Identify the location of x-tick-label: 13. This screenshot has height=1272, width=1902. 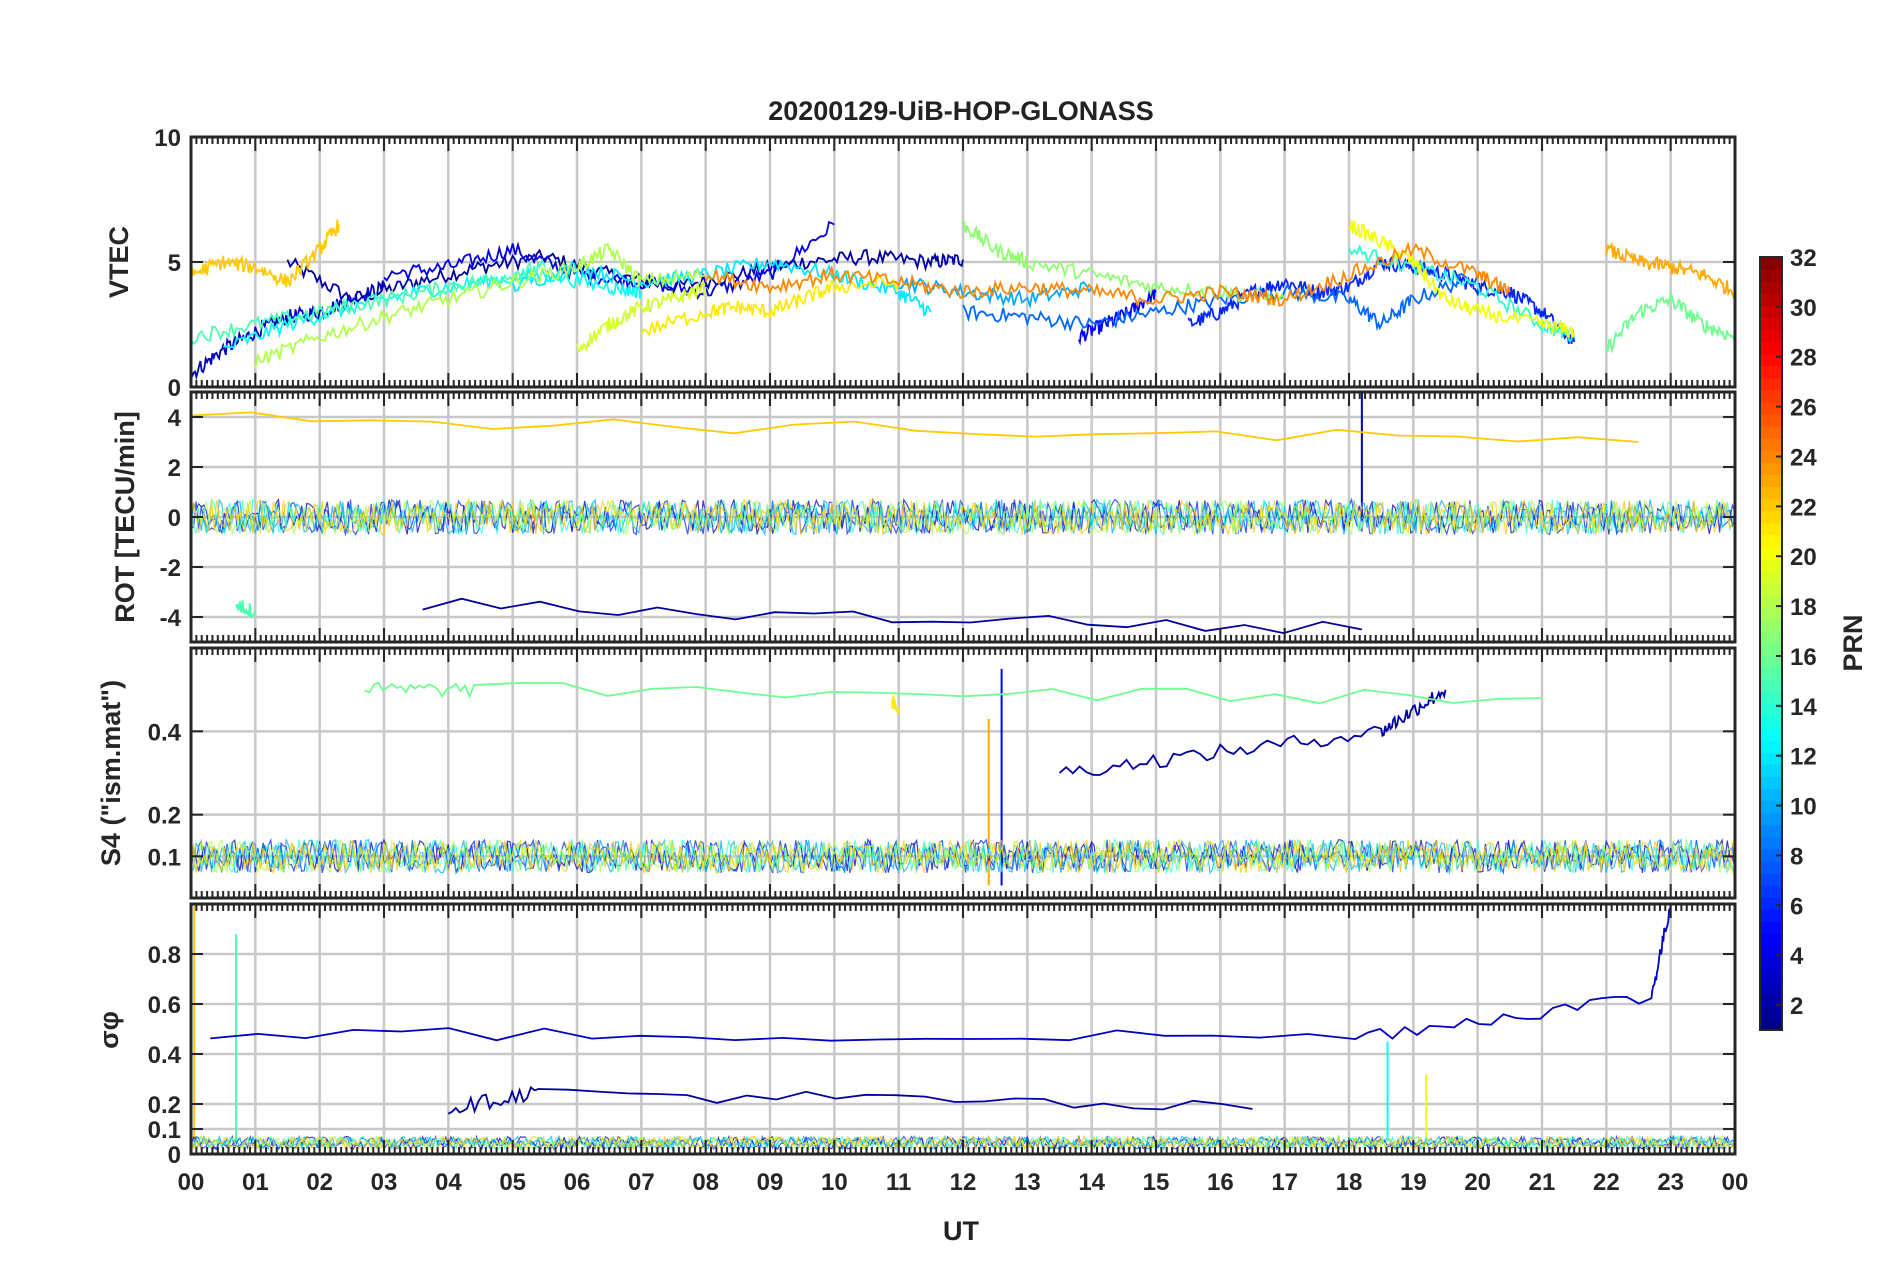
(1027, 1182).